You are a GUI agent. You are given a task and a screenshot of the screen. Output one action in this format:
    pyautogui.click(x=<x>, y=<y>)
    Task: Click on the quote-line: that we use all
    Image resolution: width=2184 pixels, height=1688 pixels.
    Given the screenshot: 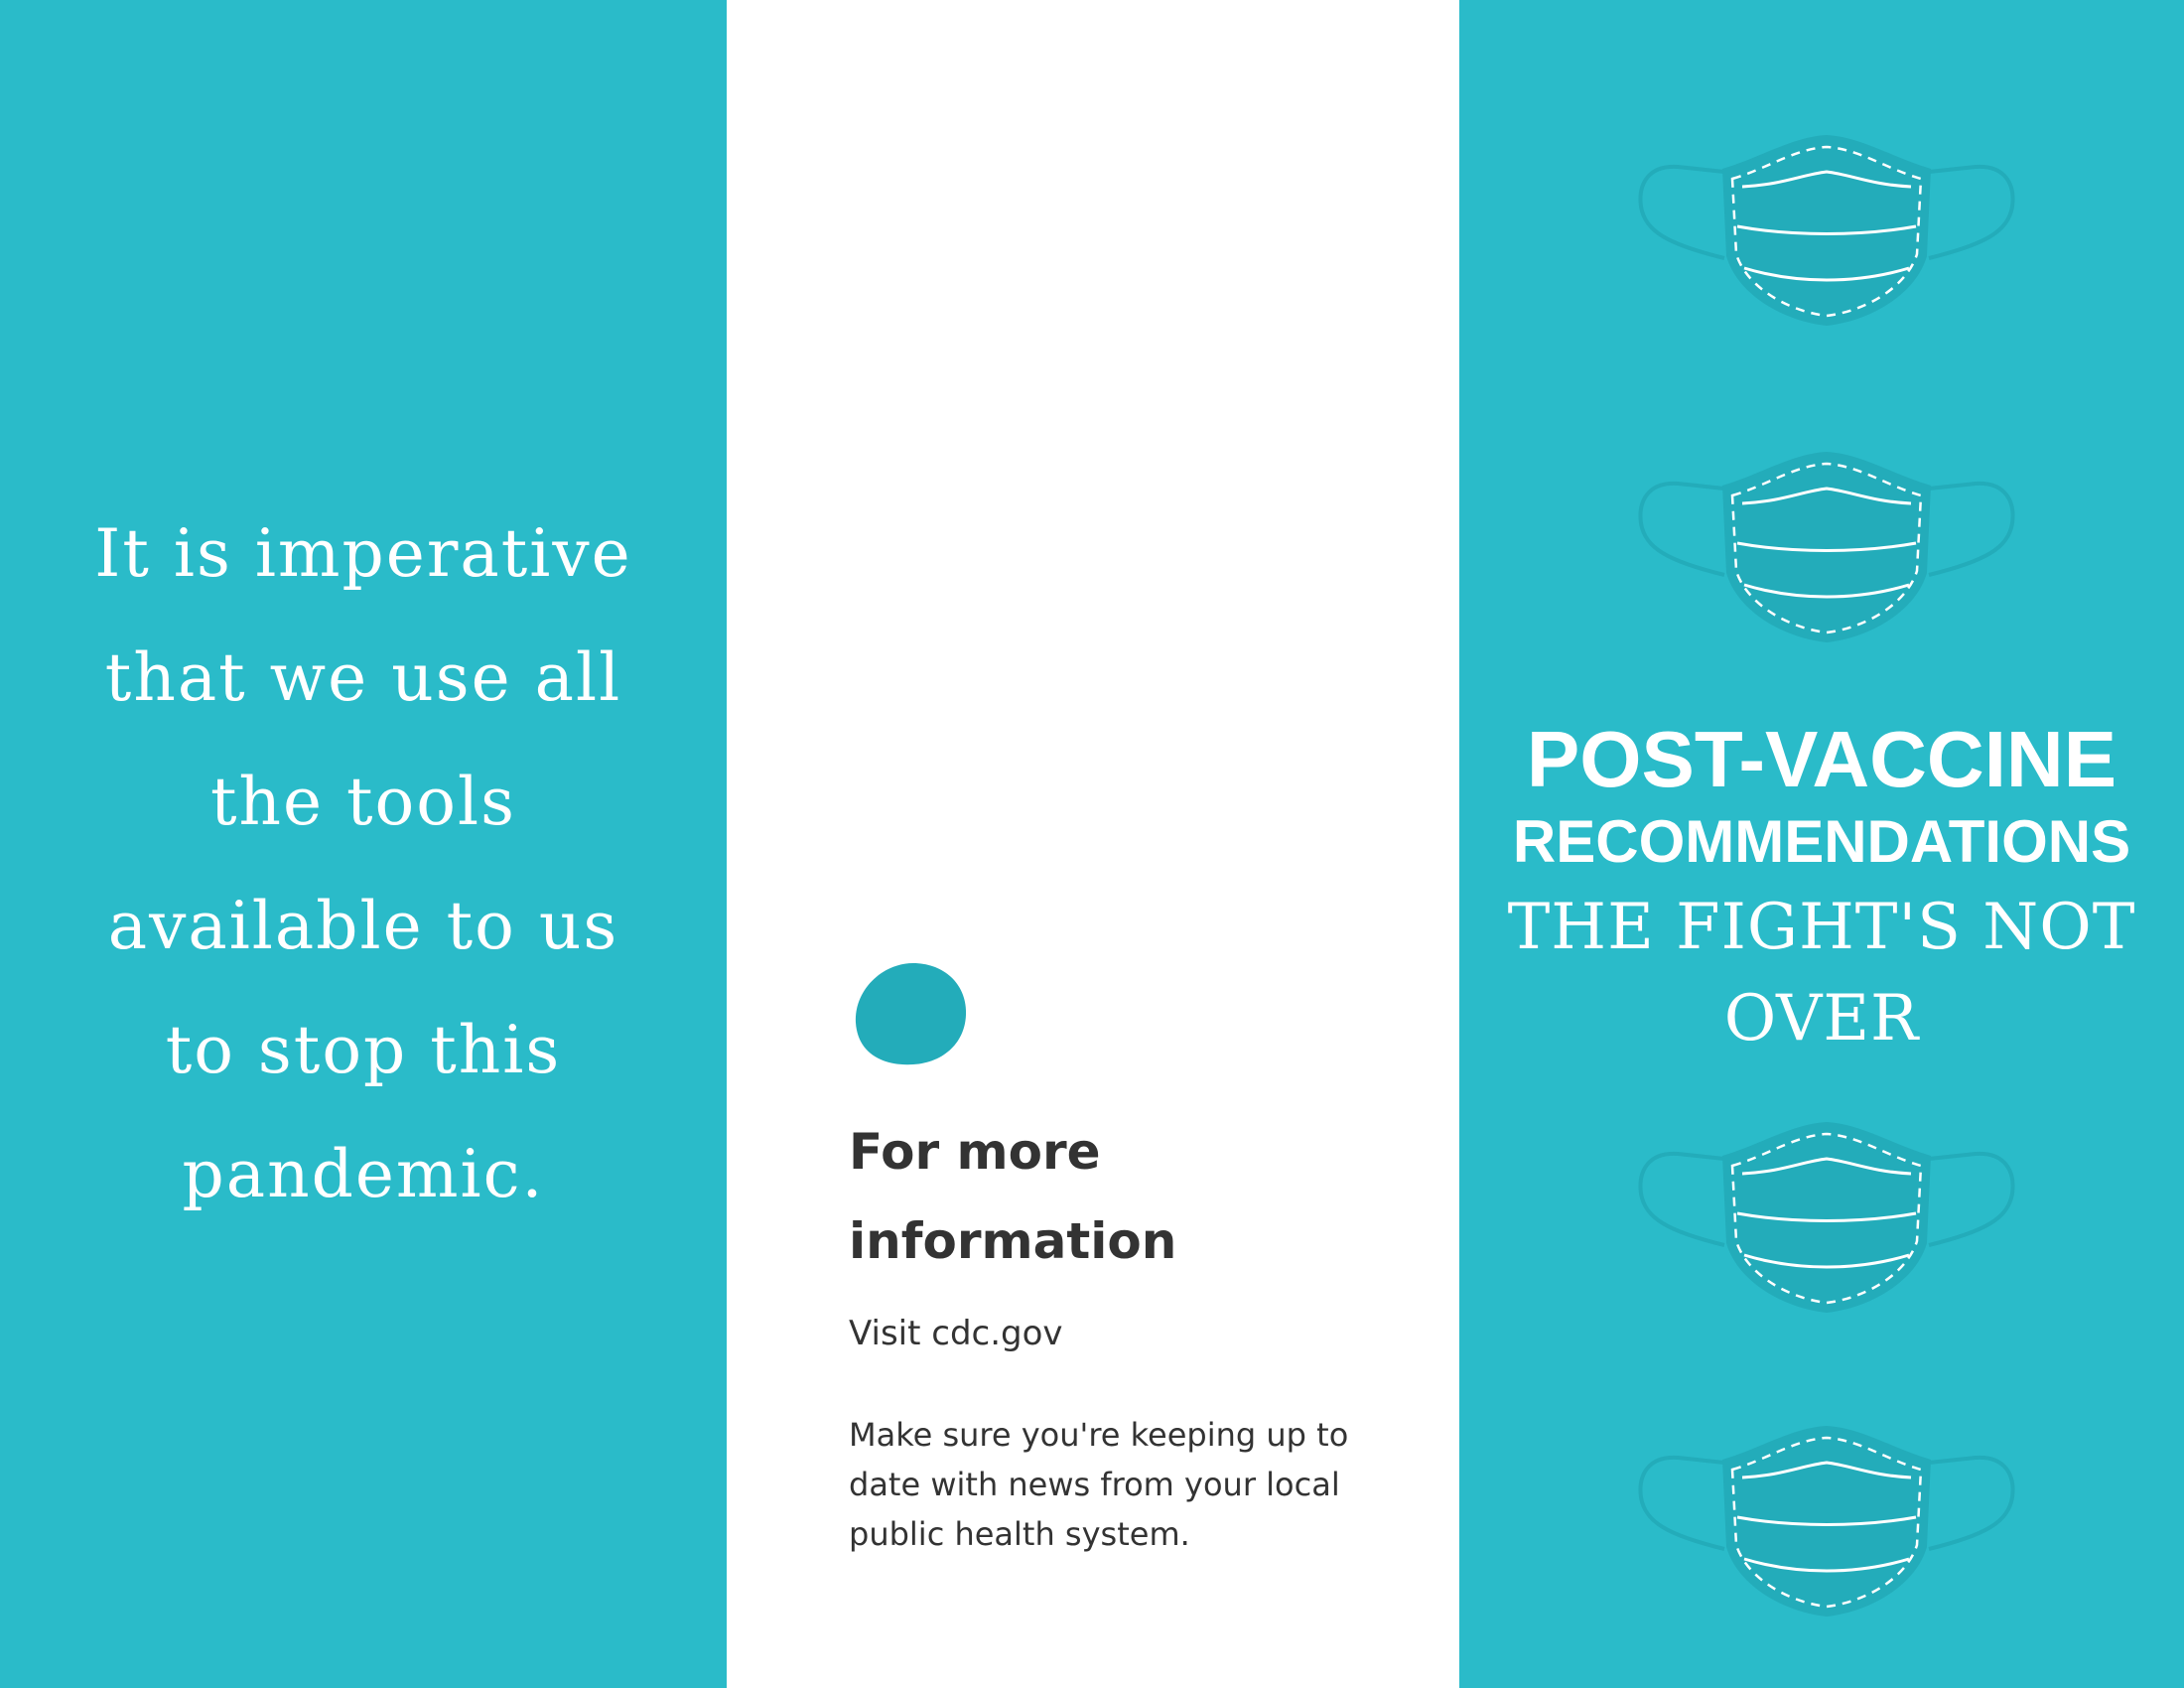 What is the action you would take?
    pyautogui.click(x=363, y=677)
    